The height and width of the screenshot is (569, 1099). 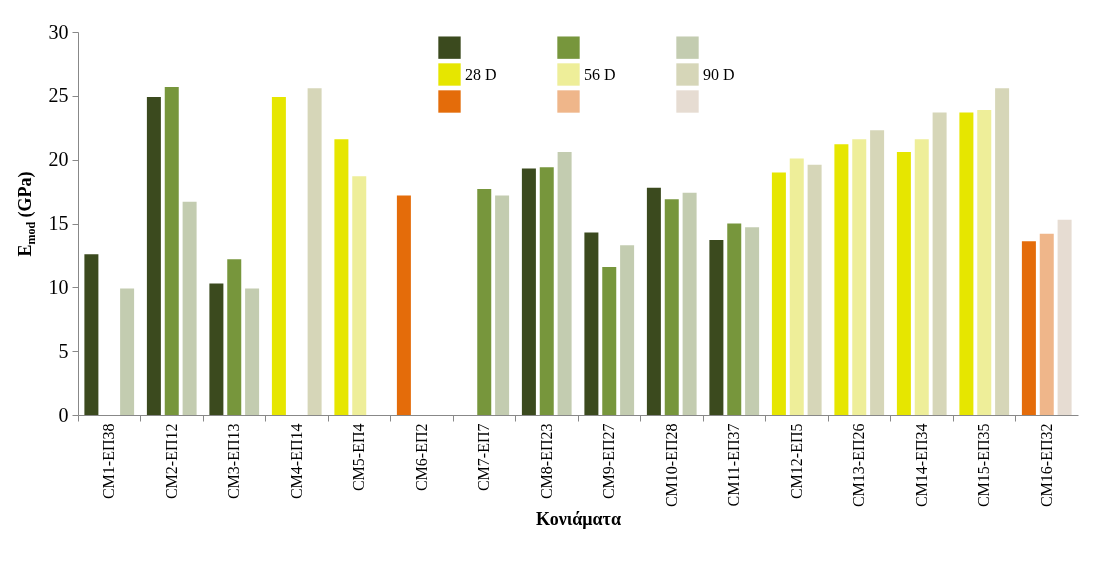 I want to click on x-tick-label: CM11-ΕΠ37, so click(x=734, y=465).